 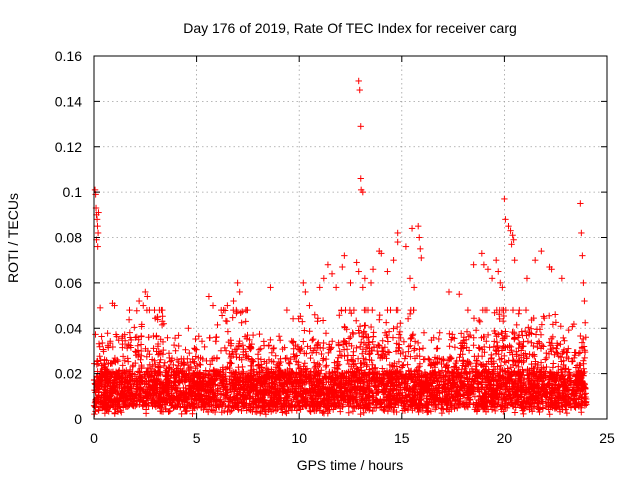 I want to click on x-tick-label: 0, so click(x=94, y=438).